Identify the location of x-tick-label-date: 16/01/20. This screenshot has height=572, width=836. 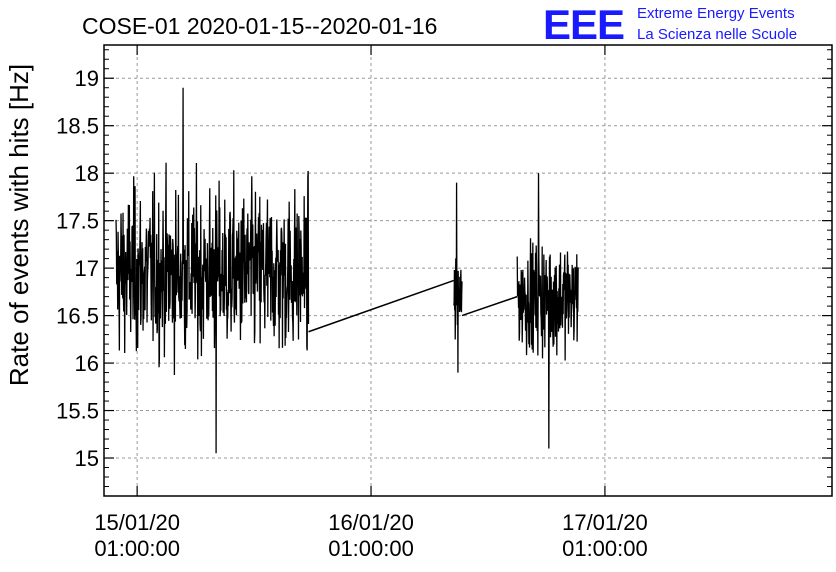
(371, 522).